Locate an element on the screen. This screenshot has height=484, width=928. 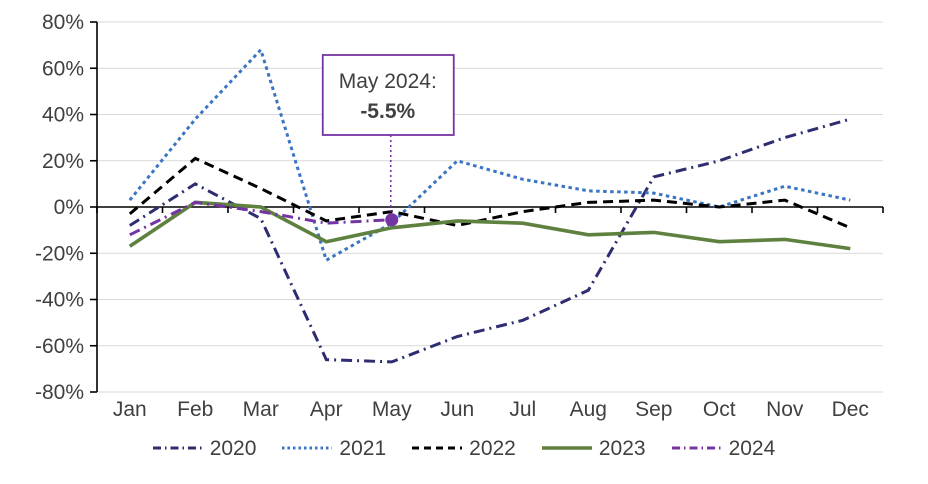
y-axis-label: 80% is located at coordinates (63, 22).